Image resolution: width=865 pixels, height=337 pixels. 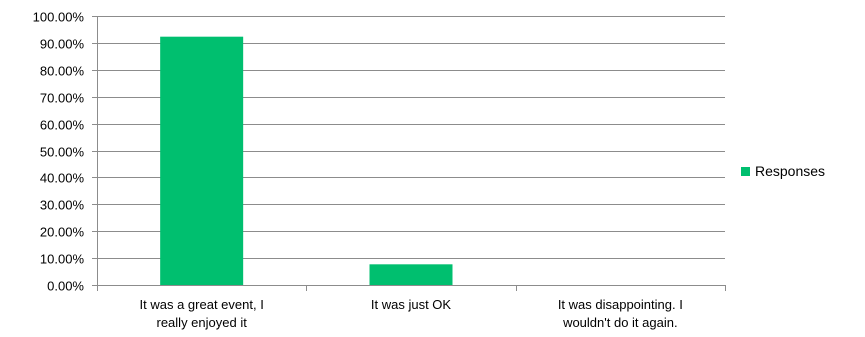 I want to click on y-tick-label: 80.00%, so click(x=62, y=71).